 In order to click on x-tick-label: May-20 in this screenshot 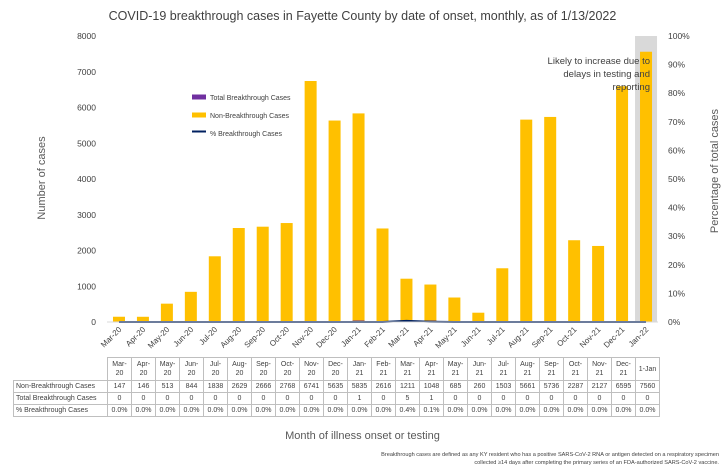, I will do `click(159, 338)`.